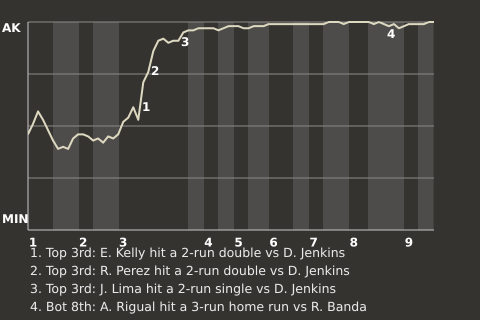  What do you see at coordinates (190, 271) in the screenshot?
I see `text: 2. Top 3rd: R. Perez hit a 2-run double vs D. Jenkins` at bounding box center [190, 271].